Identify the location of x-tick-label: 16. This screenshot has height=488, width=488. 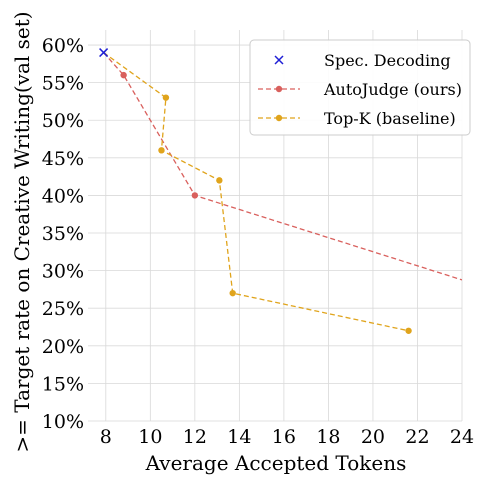
(284, 437).